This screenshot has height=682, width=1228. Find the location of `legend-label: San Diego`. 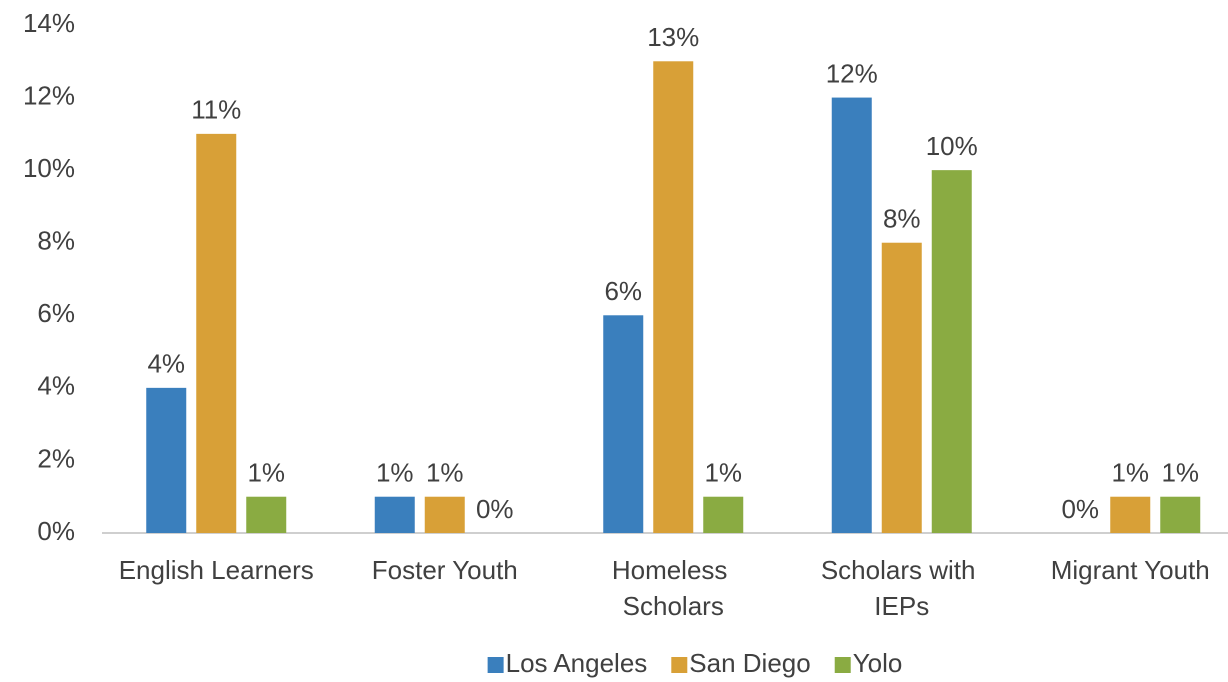

legend-label: San Diego is located at coordinates (749, 663).